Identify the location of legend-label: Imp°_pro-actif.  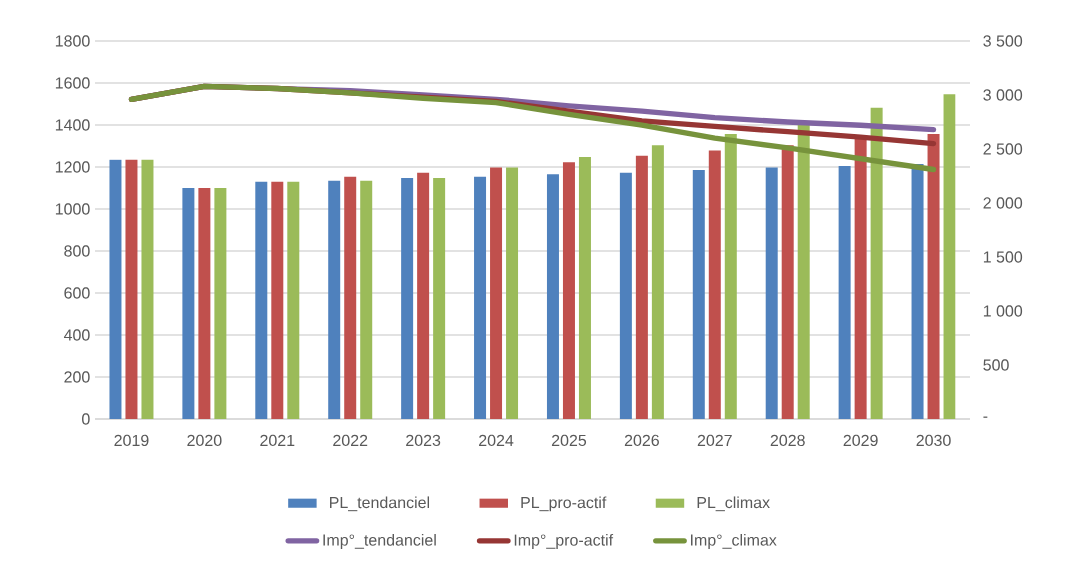
(564, 541).